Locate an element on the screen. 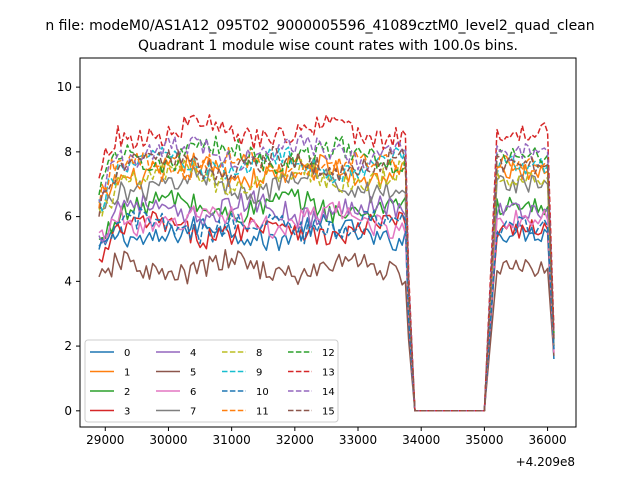 This screenshot has width=640, height=480. y-tick-label: 0 is located at coordinates (68, 411).